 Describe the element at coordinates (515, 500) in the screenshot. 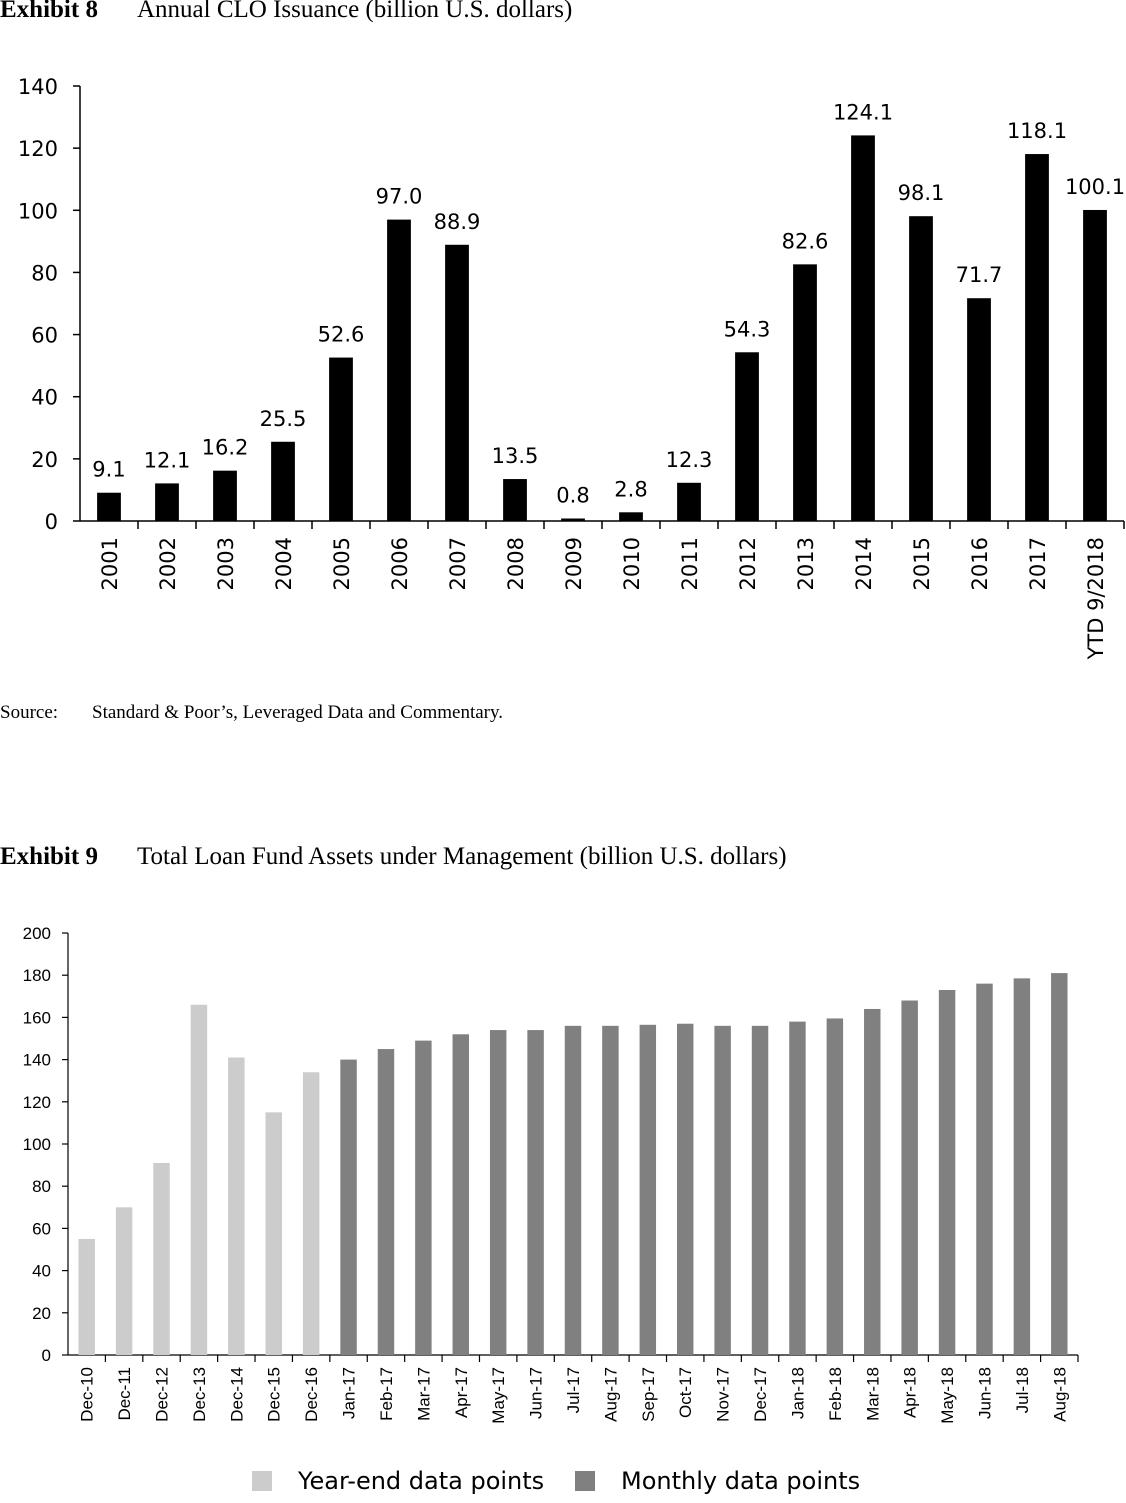

I see `bar-2008` at that location.